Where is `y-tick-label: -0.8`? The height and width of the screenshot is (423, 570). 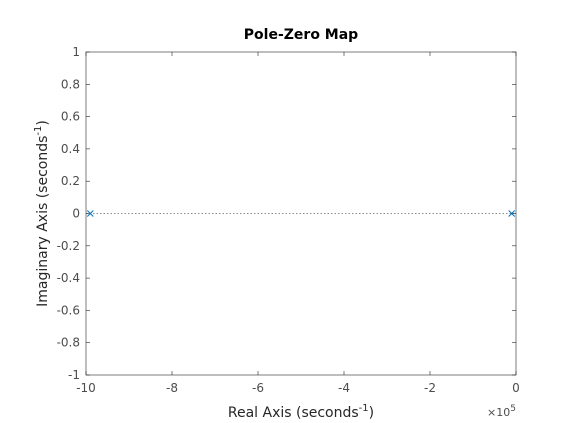 y-tick-label: -0.8 is located at coordinates (68, 343).